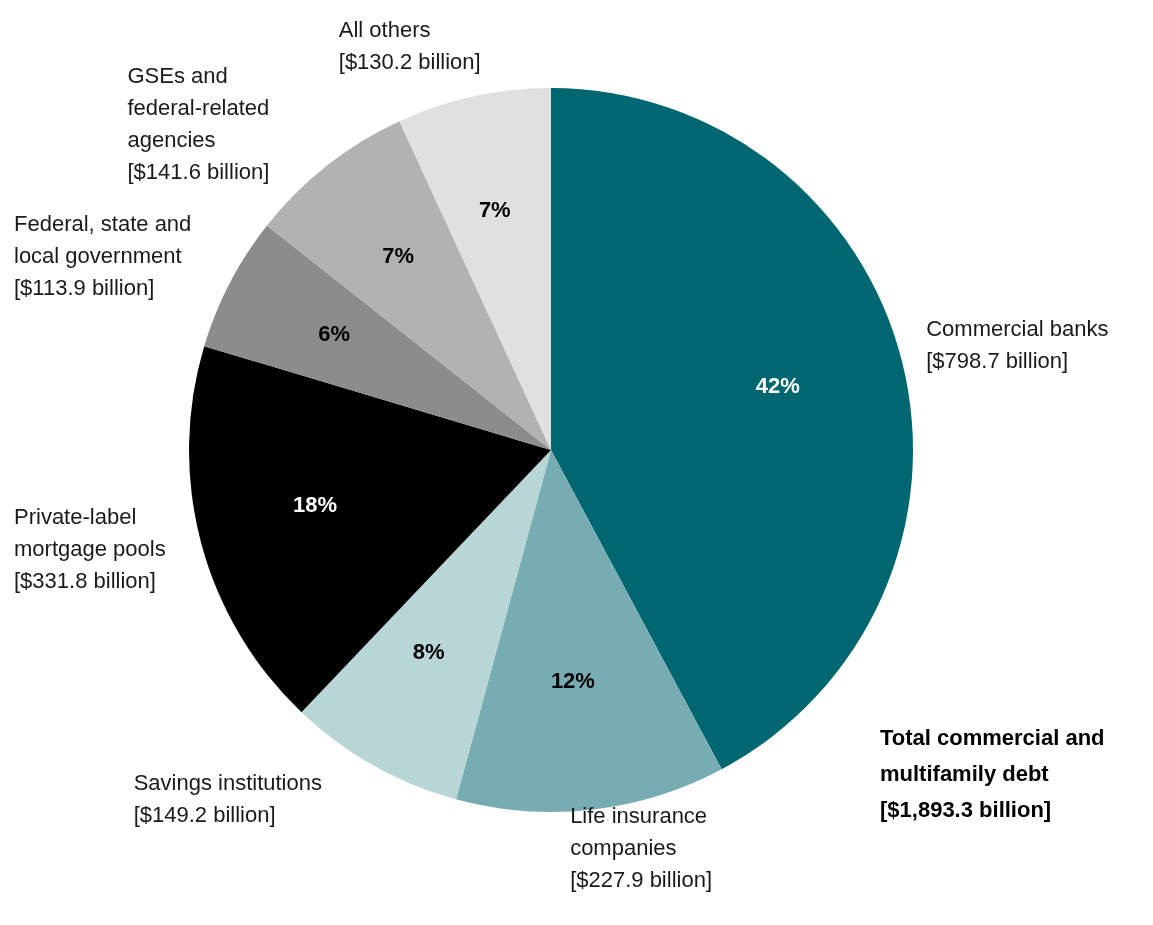 Image resolution: width=1153 pixels, height=925 pixels. I want to click on text: [$1,893.3 billion], so click(966, 810).